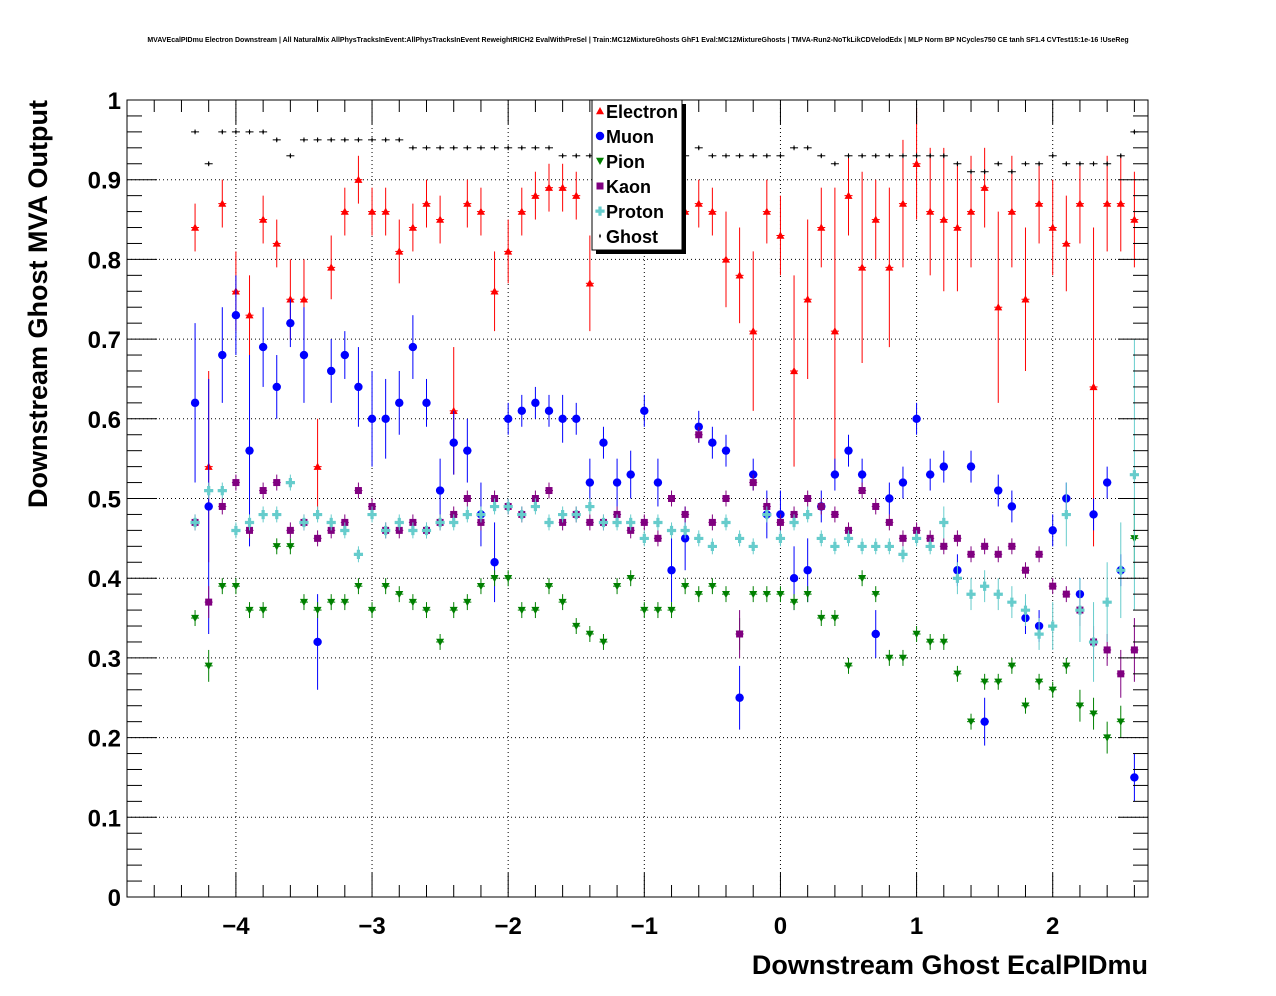 Image resolution: width=1276 pixels, height=996 pixels. I want to click on x-tick-label: 1, so click(916, 926).